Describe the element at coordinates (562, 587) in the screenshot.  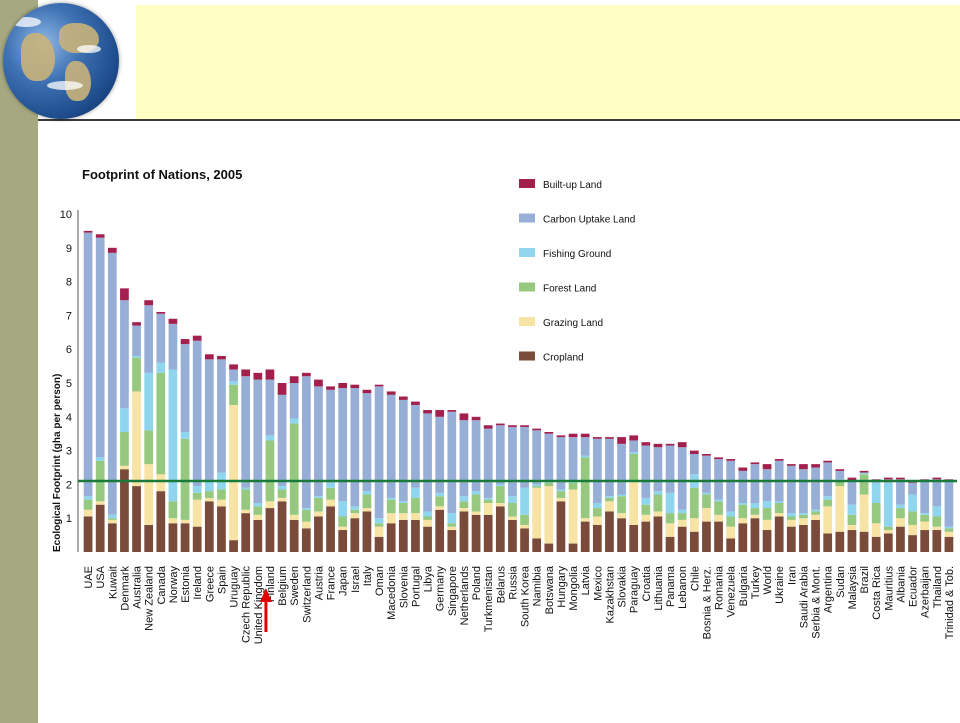
I see `x-tick-label: Hungary` at that location.